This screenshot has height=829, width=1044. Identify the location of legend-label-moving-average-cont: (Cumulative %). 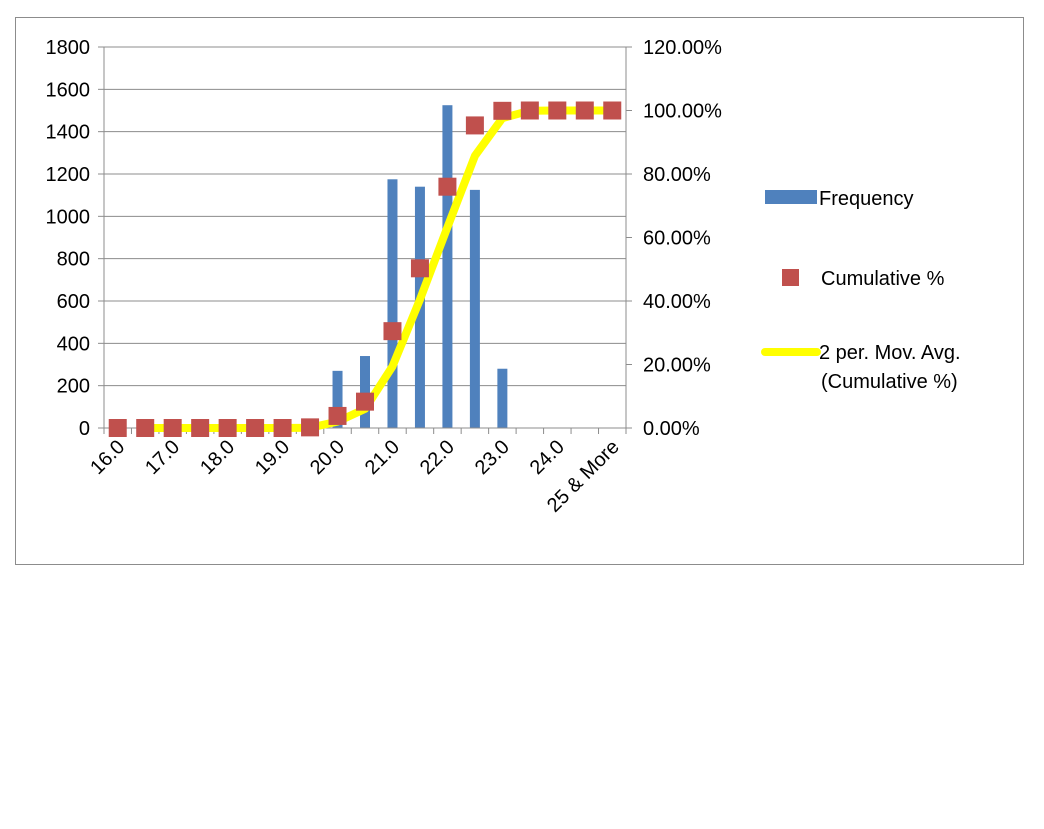
(889, 382).